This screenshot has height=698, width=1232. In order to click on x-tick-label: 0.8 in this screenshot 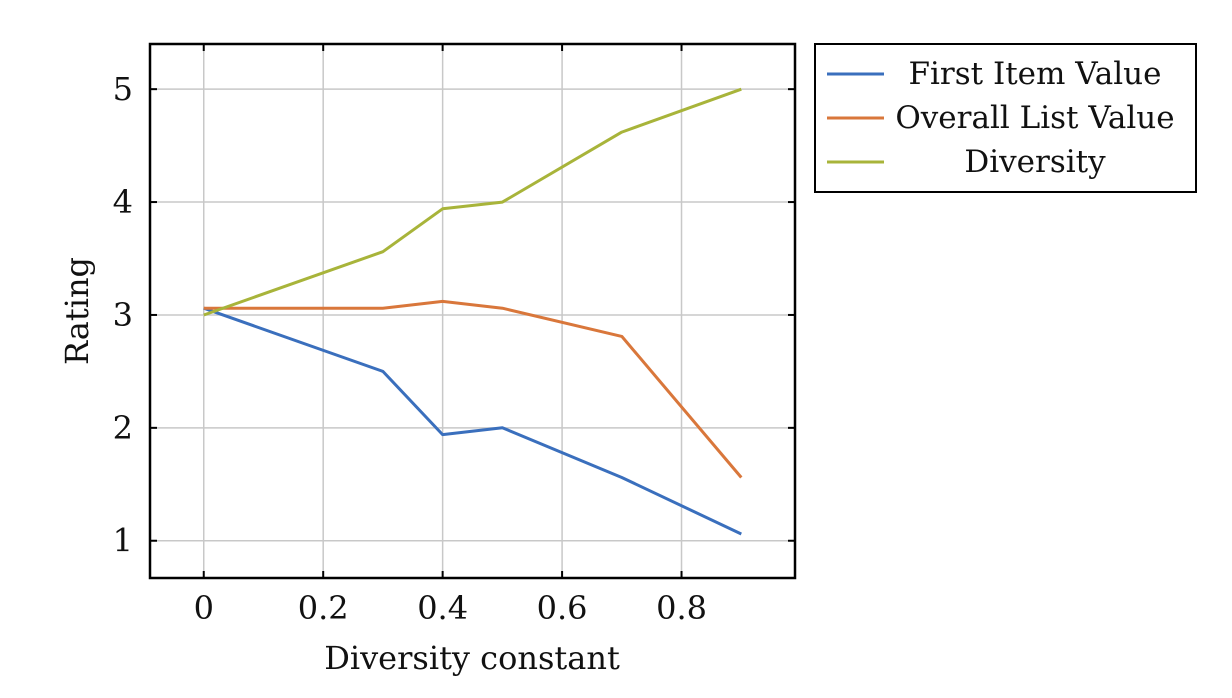, I will do `click(681, 608)`.